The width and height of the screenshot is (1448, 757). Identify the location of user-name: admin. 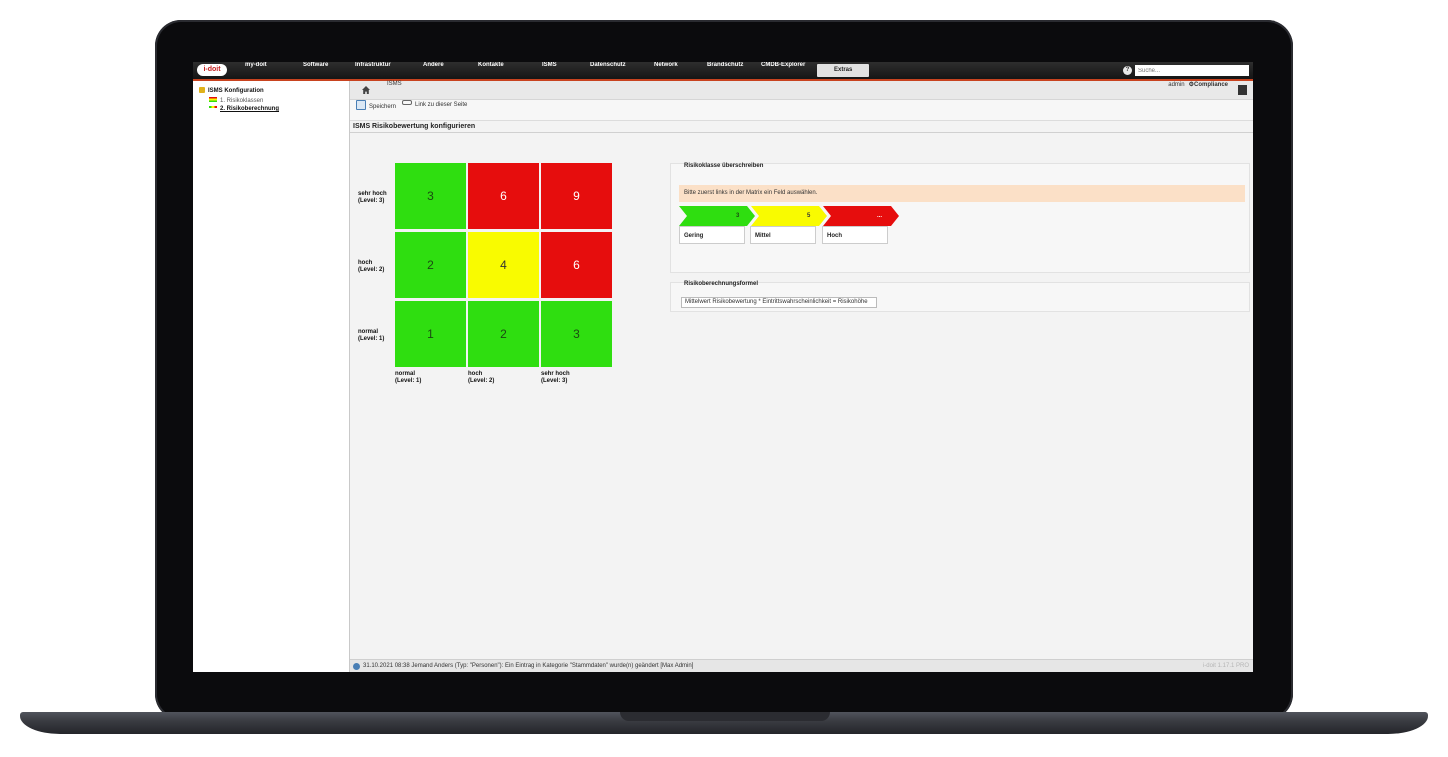
(1176, 85).